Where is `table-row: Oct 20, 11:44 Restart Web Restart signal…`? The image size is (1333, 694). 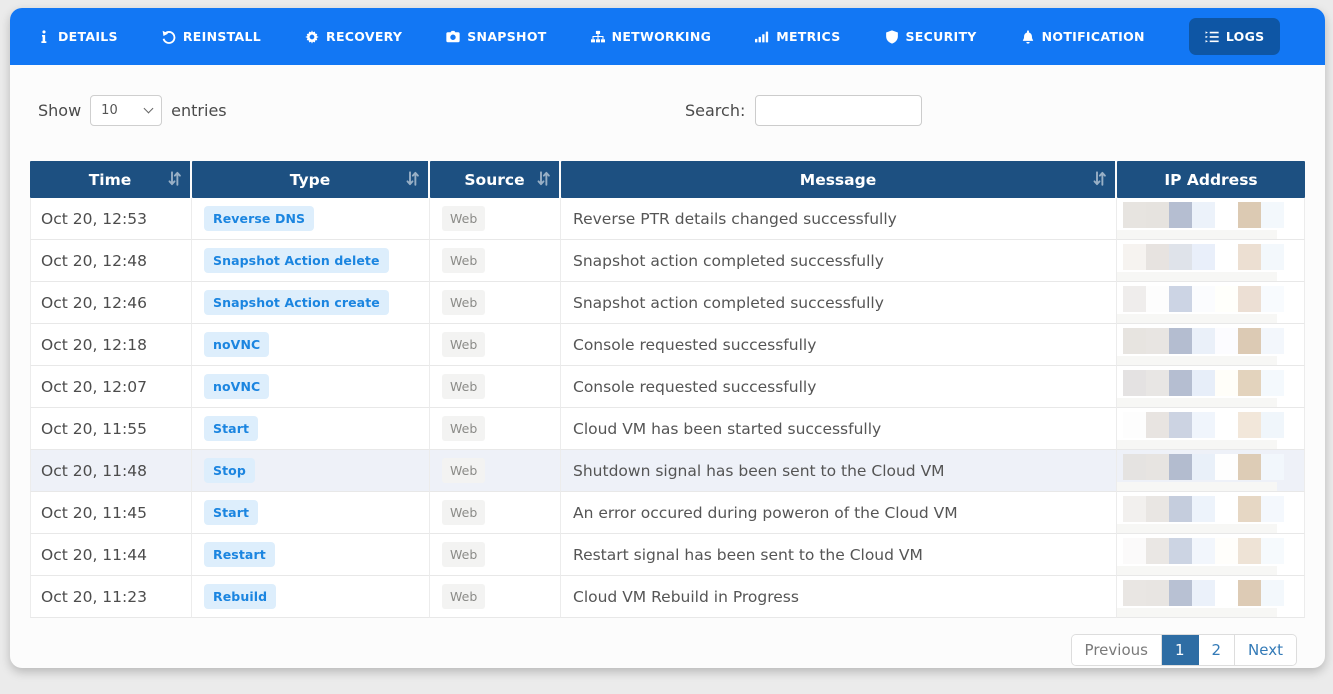 table-row: Oct 20, 11:44 Restart Web Restart signal… is located at coordinates (667, 555).